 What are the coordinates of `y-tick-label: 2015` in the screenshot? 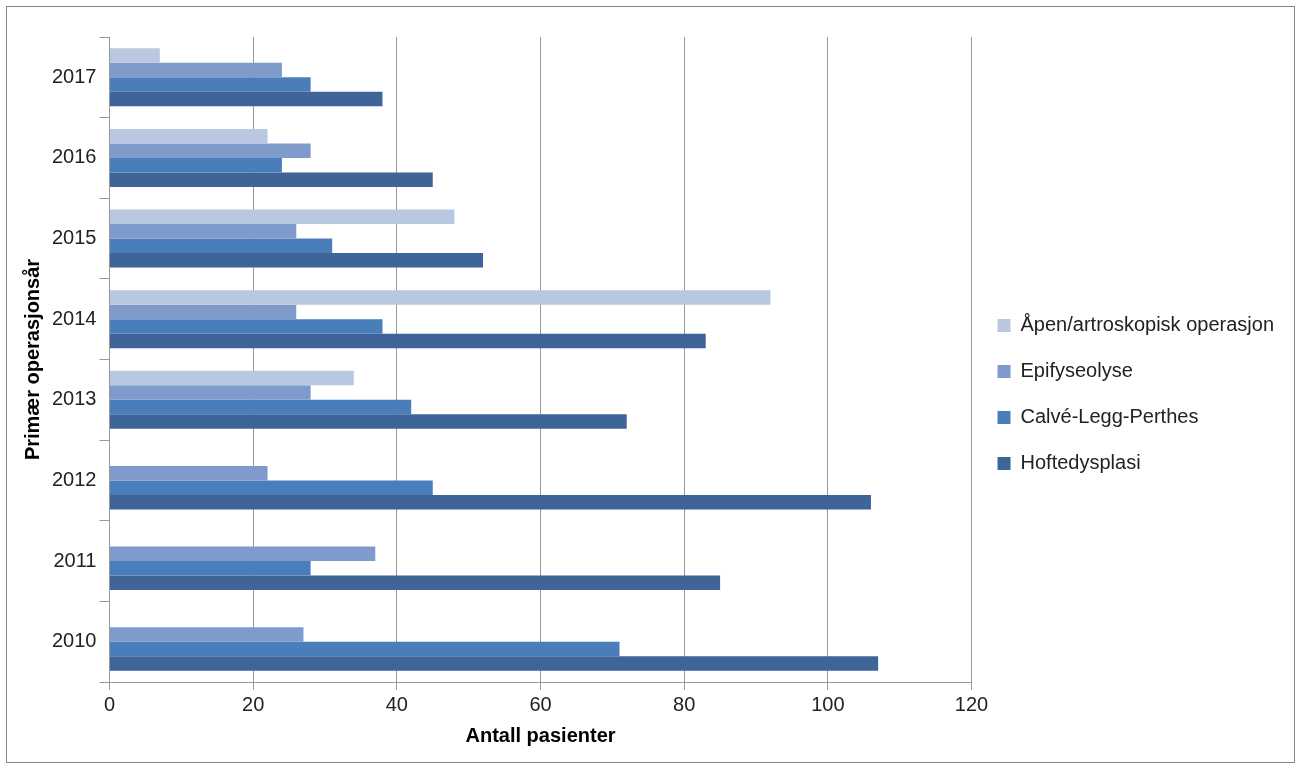 It's located at (74, 237).